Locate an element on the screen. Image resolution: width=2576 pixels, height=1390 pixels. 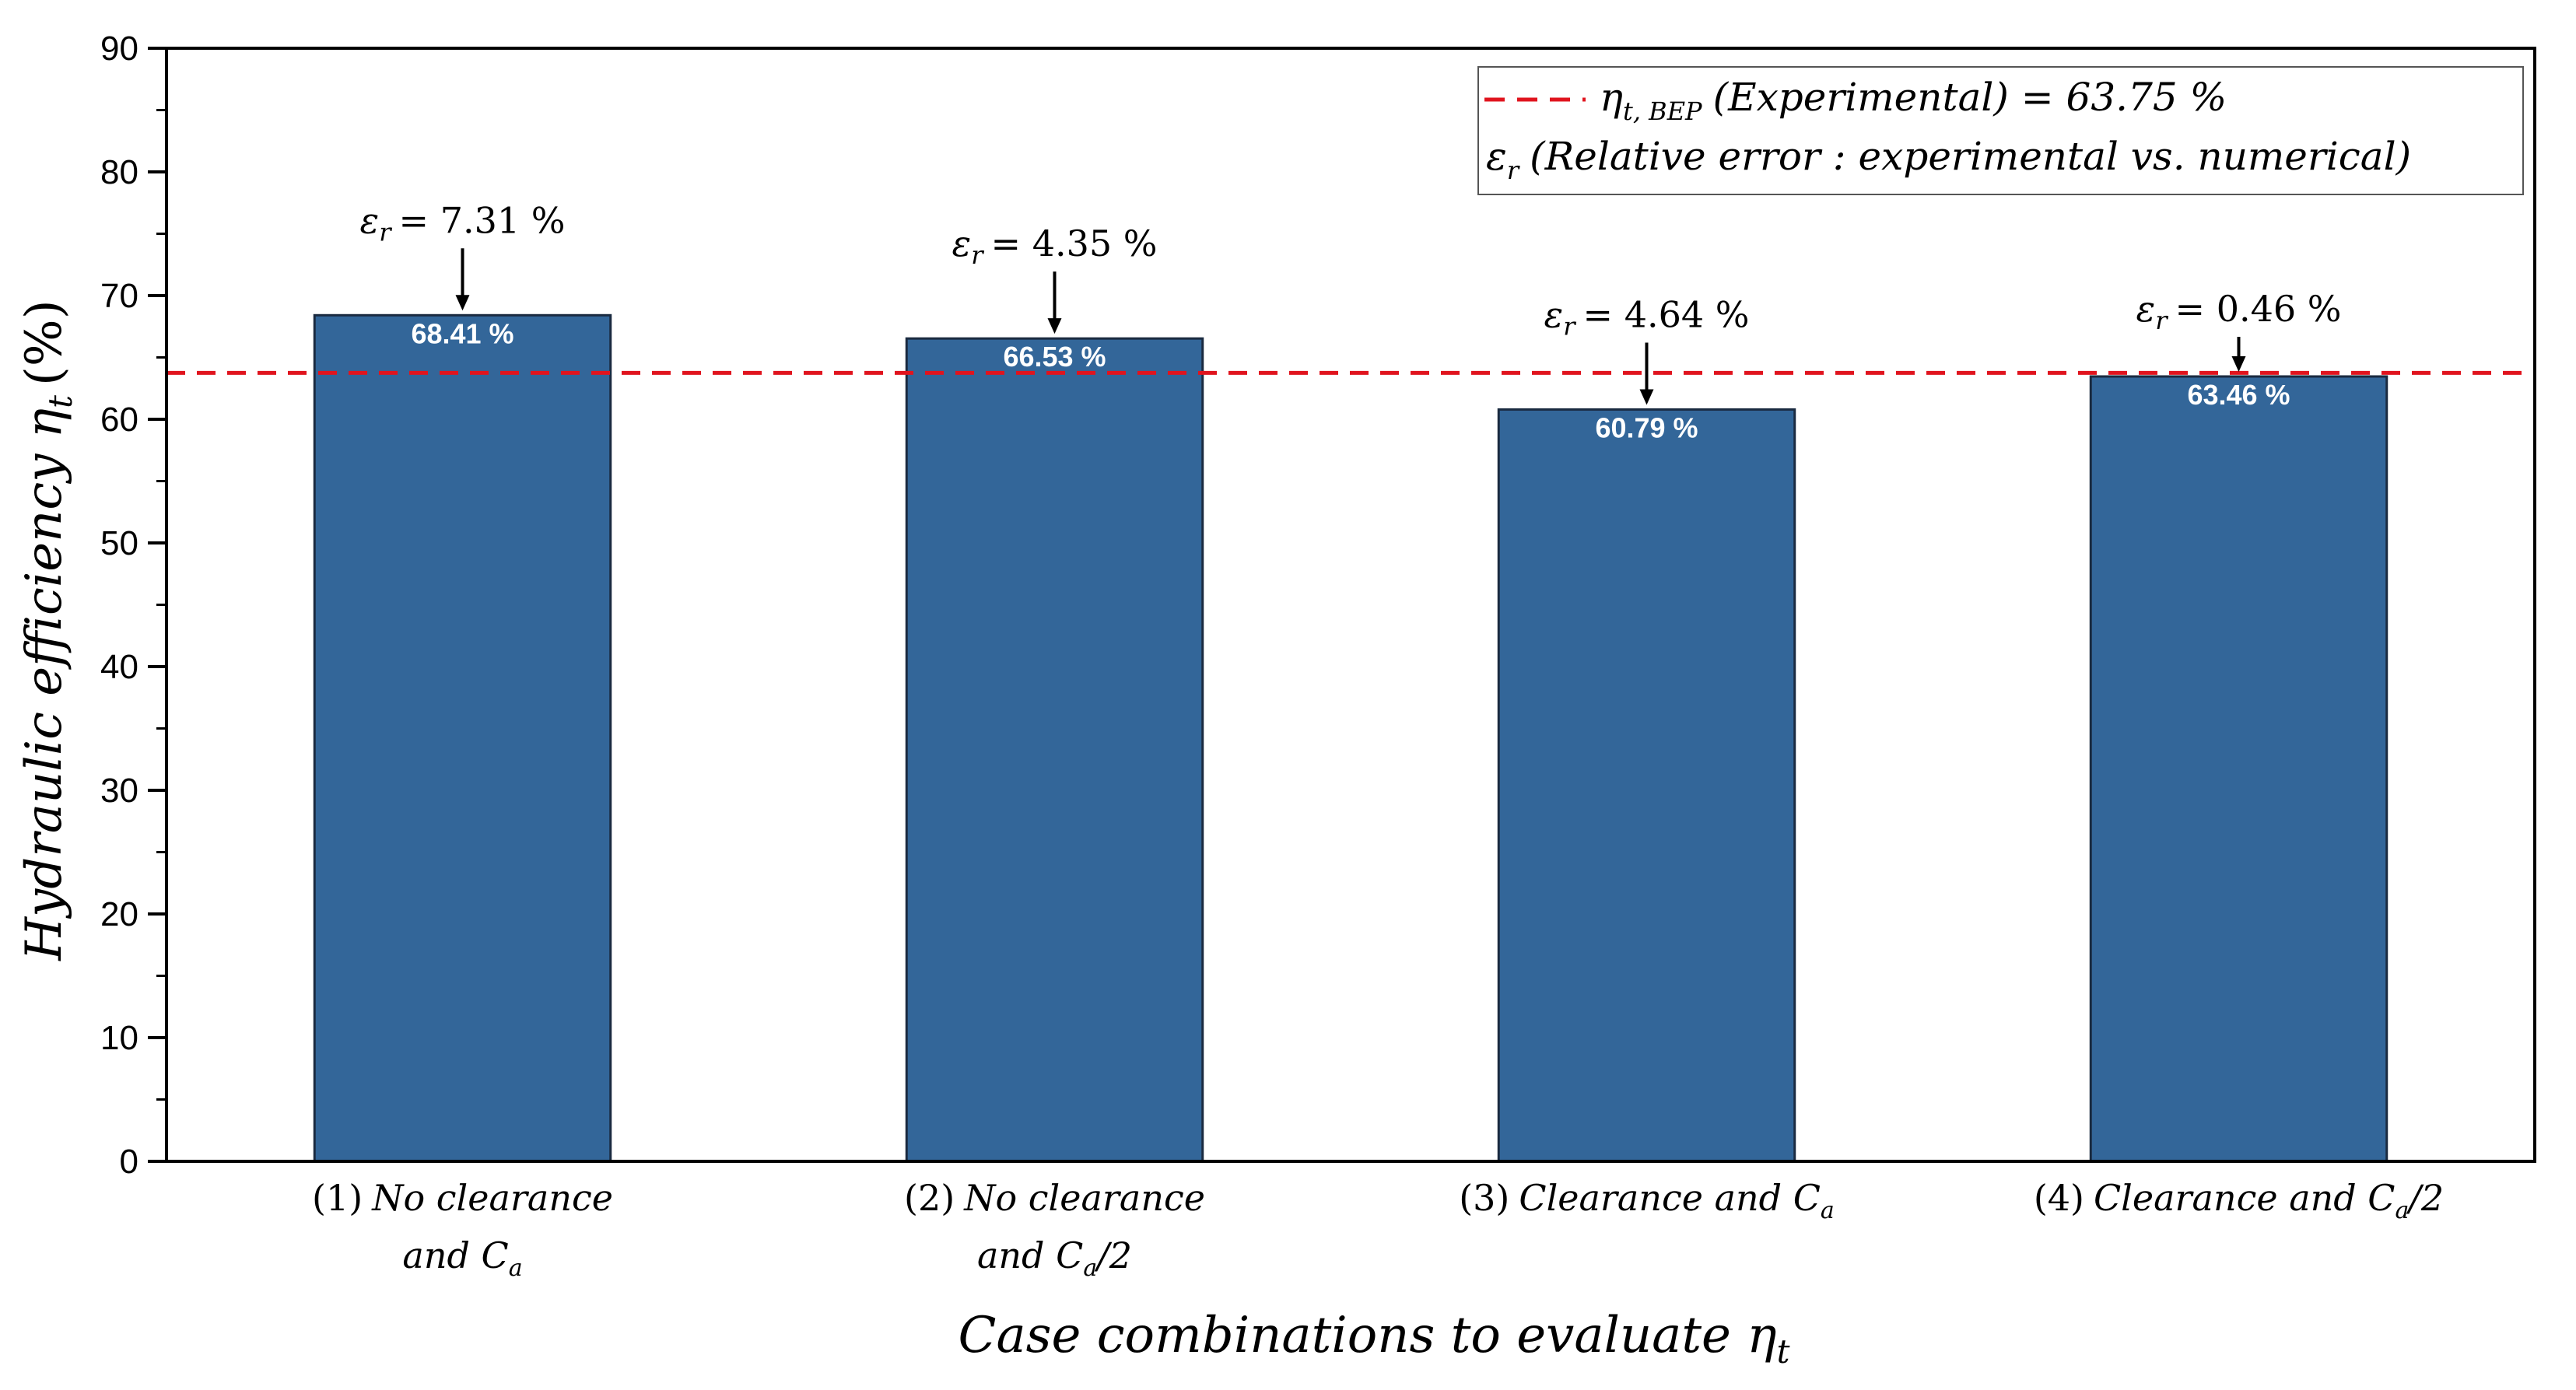
x-category-label: (3) Clearance and Ca is located at coordinates (1647, 1200).